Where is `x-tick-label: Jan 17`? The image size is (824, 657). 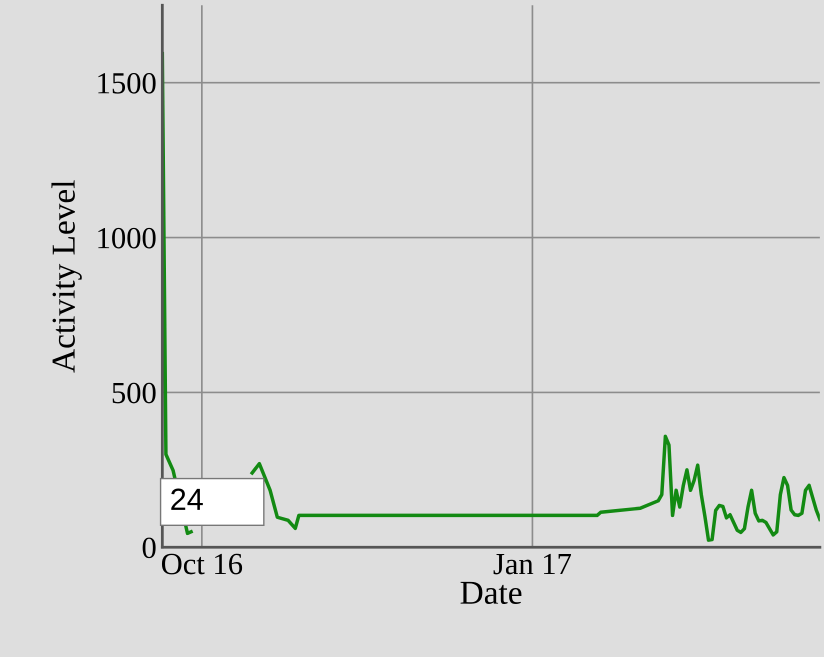 x-tick-label: Jan 17 is located at coordinates (533, 564).